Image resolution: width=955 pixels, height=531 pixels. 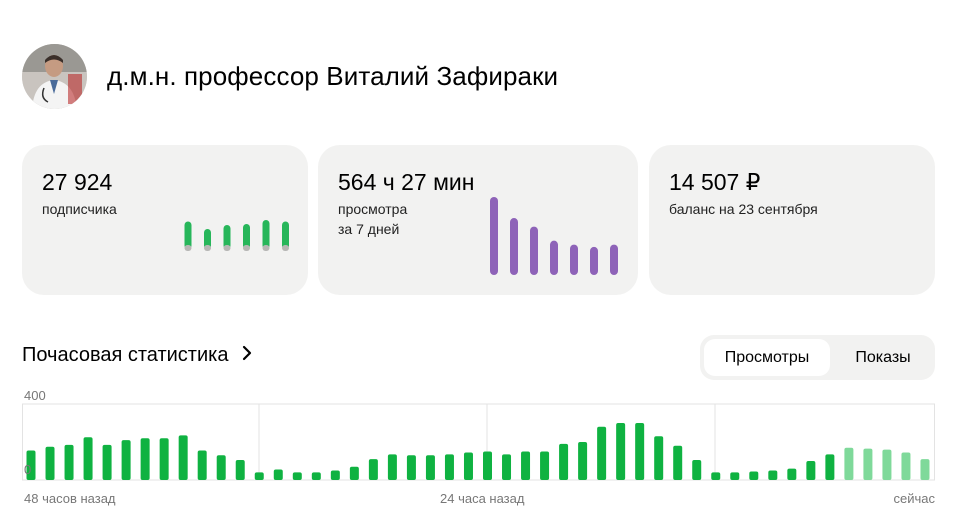 What do you see at coordinates (165, 220) in the screenshot?
I see `subscribers-card: 27 924 подписчика` at bounding box center [165, 220].